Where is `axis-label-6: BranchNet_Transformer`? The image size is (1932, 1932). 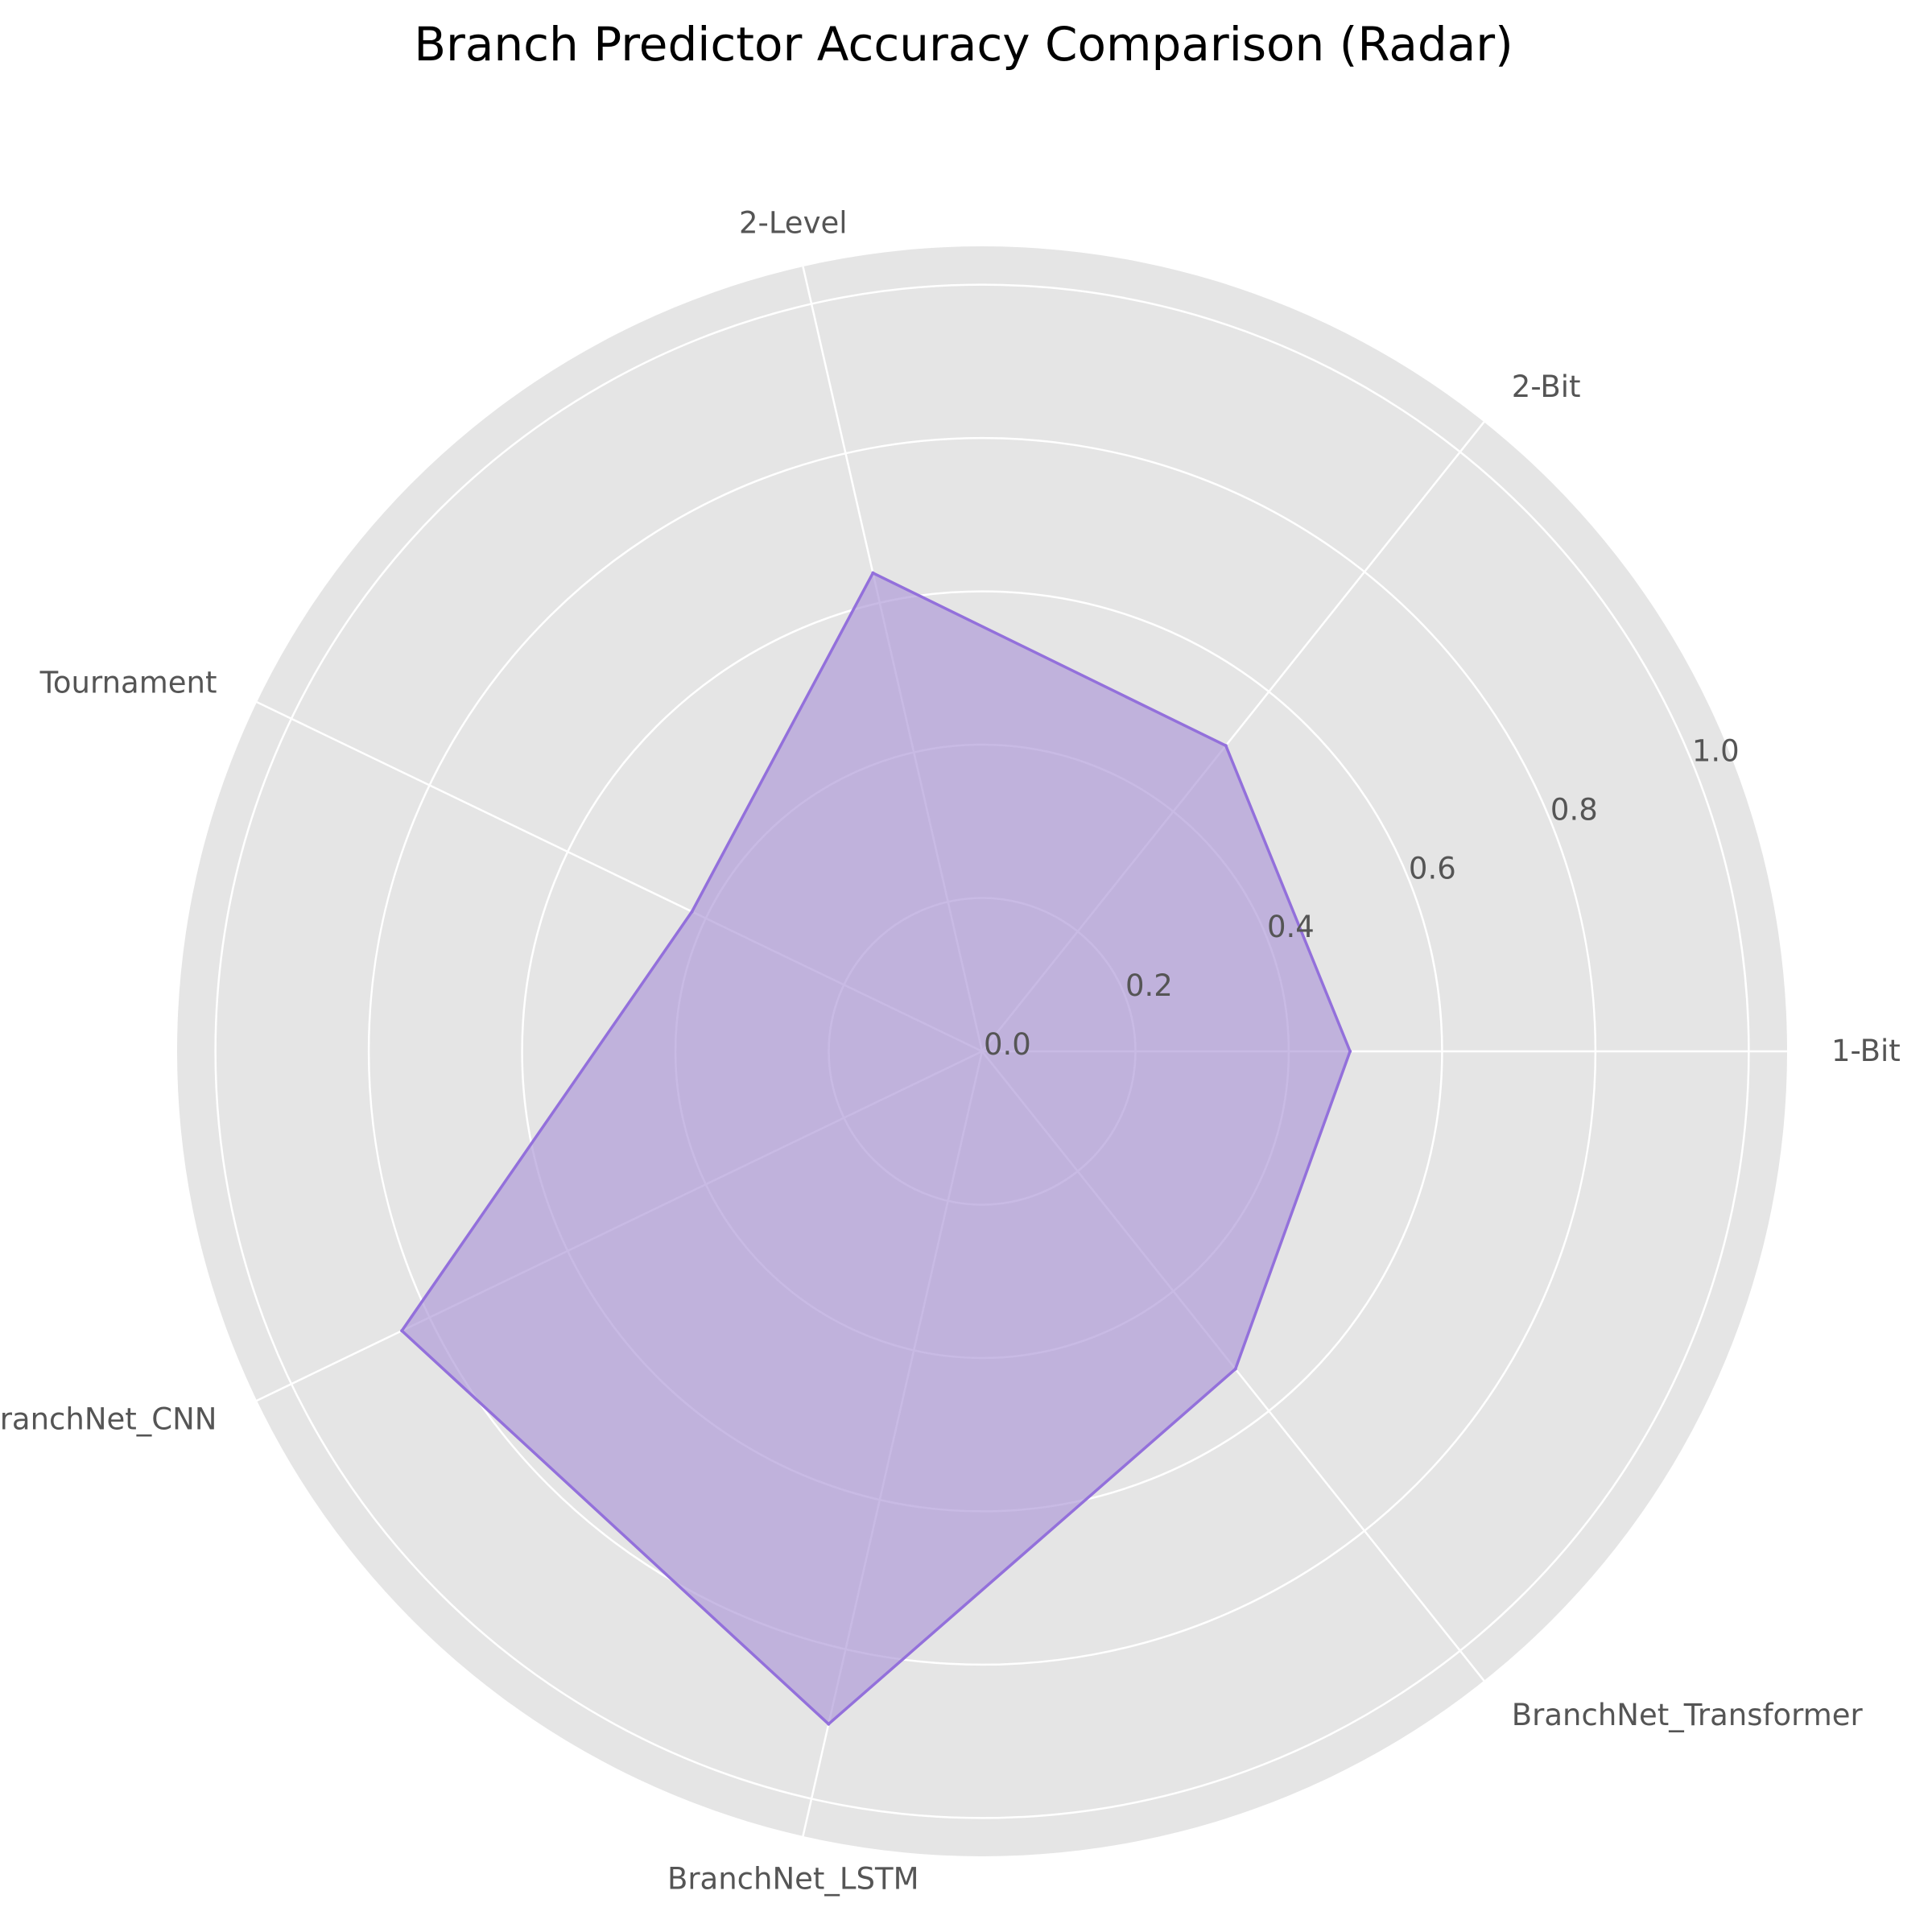
axis-label-6: BranchNet_Transformer is located at coordinates (1688, 1715).